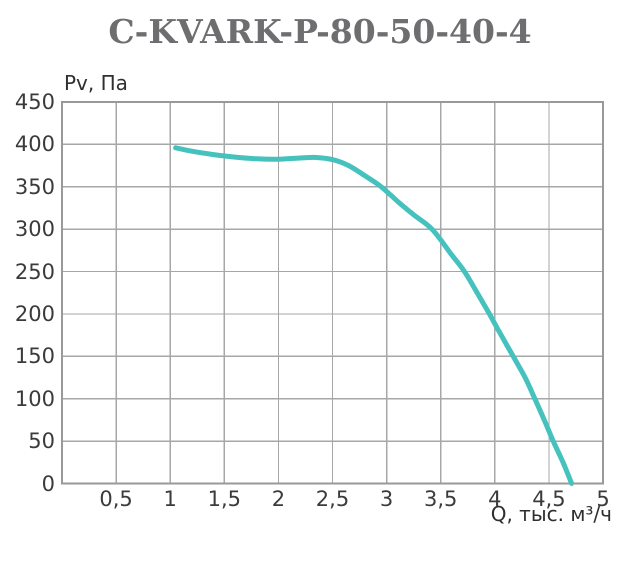 This screenshot has width=640, height=578. What do you see at coordinates (34, 356) in the screenshot?
I see `y-tick-label-150: 150` at bounding box center [34, 356].